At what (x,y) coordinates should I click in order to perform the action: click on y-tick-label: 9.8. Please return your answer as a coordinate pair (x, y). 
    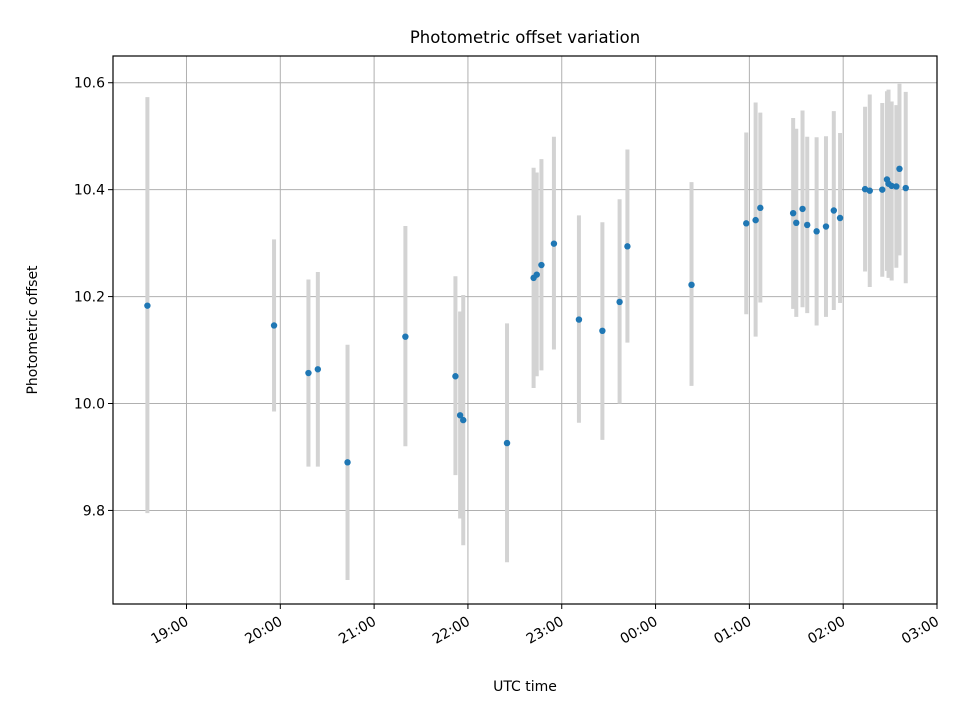
    Looking at the image, I should click on (94, 511).